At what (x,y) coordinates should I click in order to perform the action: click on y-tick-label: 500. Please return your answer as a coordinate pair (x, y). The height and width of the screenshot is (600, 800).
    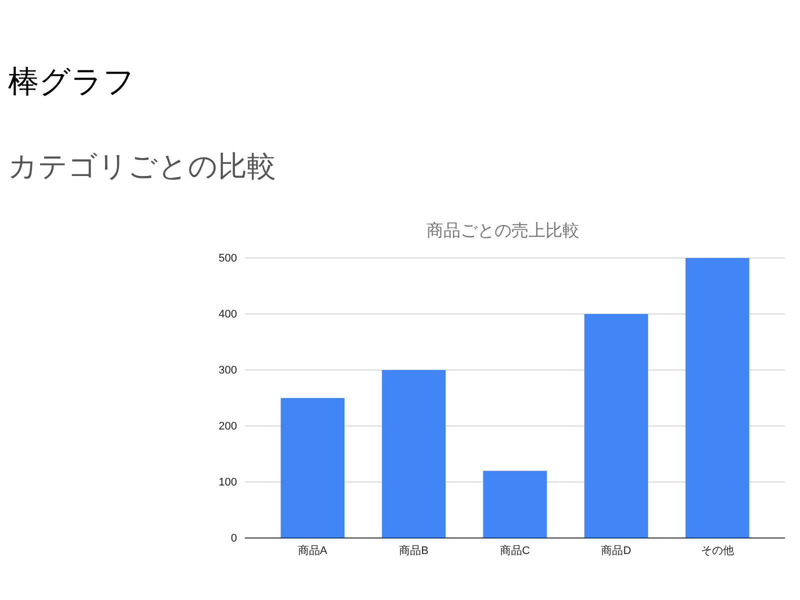
    Looking at the image, I should click on (227, 258).